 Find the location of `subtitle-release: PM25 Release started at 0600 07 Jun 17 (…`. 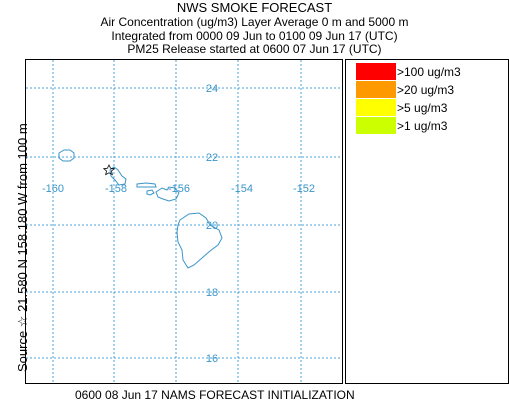

subtitle-release: PM25 Release started at 0600 07 Jun 17 (… is located at coordinates (254, 49).